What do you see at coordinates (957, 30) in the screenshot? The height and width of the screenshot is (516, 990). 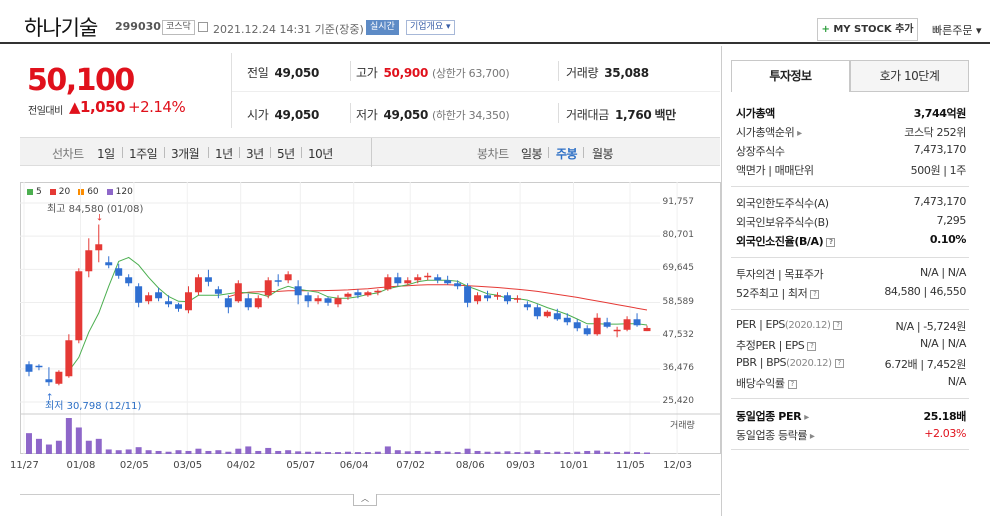 I see `quick-order-button: 빠른주문 ▾` at bounding box center [957, 30].